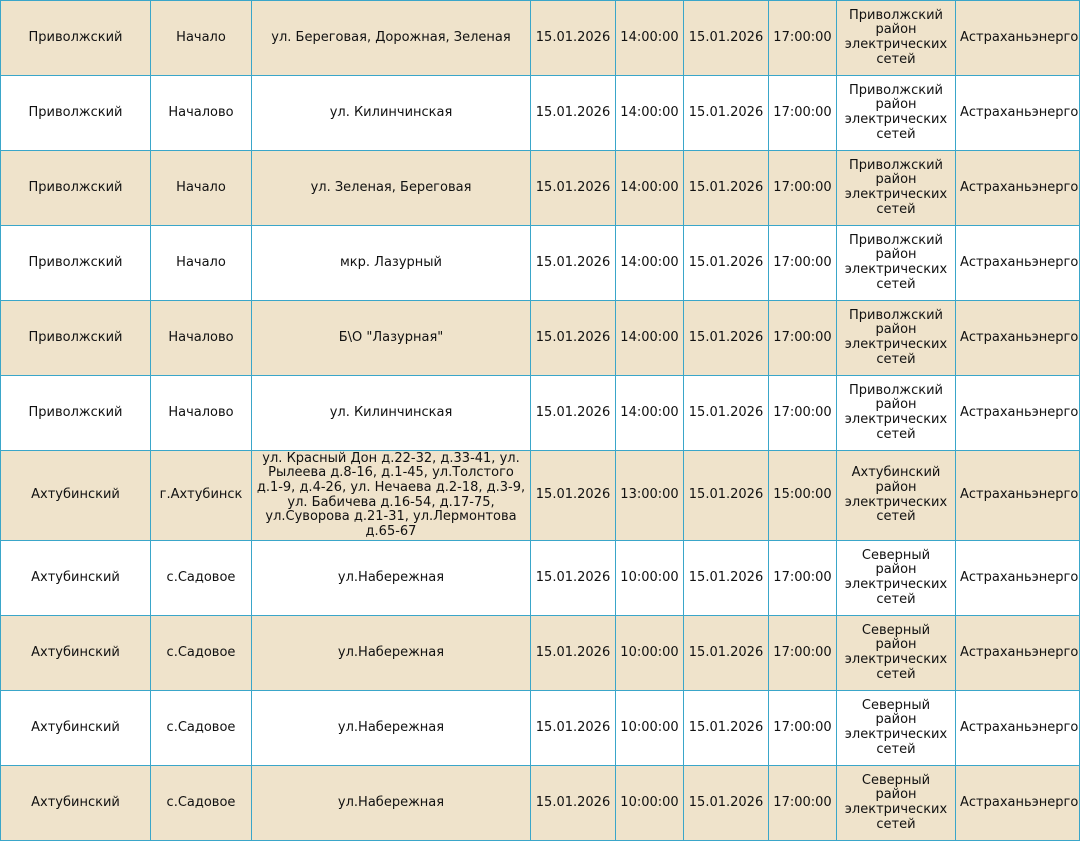  Describe the element at coordinates (896, 495) in the screenshot. I see `network-unit: Ахтубинский район электрических сетей` at that location.